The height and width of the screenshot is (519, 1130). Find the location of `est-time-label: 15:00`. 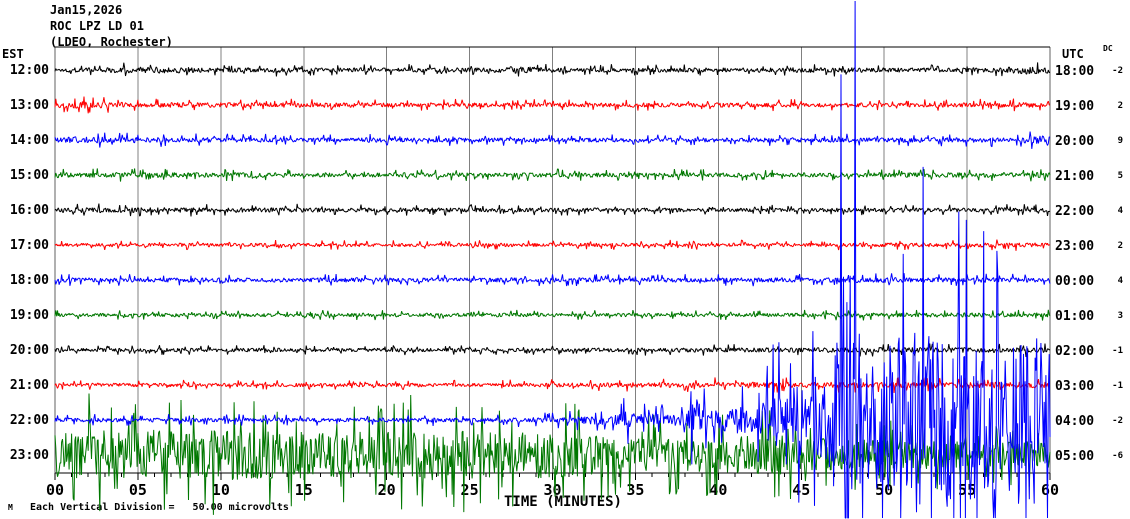

est-time-label: 15:00 is located at coordinates (29, 175).